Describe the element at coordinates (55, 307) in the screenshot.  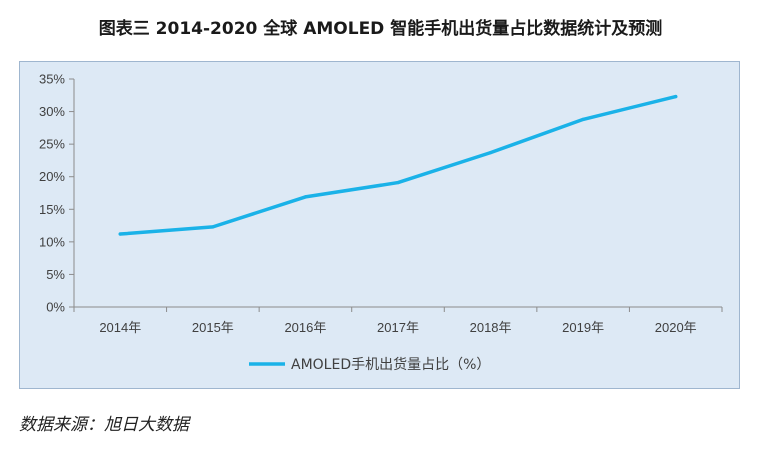
I see `y-tick-label: 0%` at that location.